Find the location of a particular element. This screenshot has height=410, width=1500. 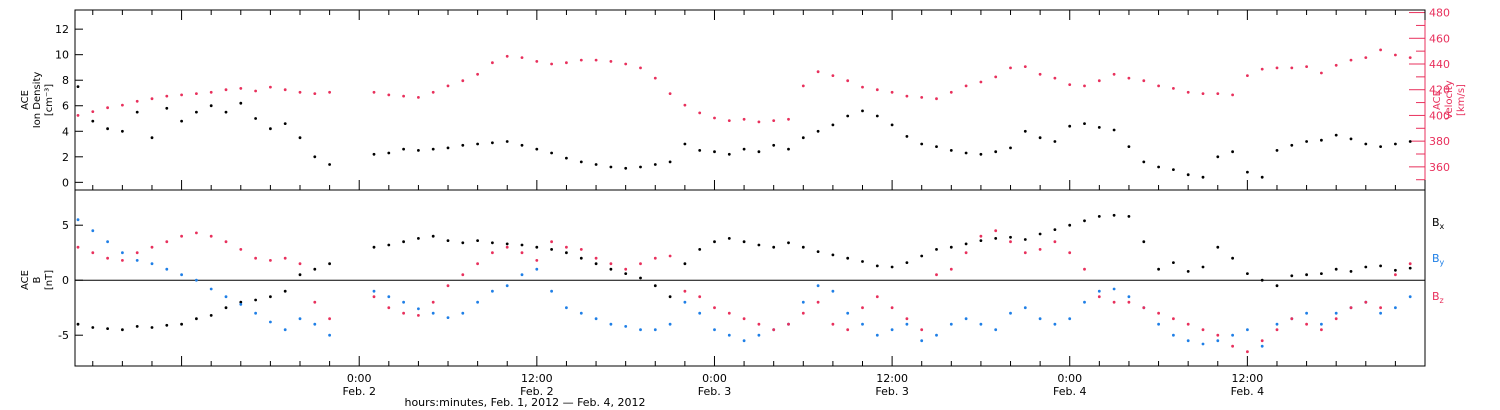

top-right-axis-title-line2: Velocity is located at coordinates (1449, 99).